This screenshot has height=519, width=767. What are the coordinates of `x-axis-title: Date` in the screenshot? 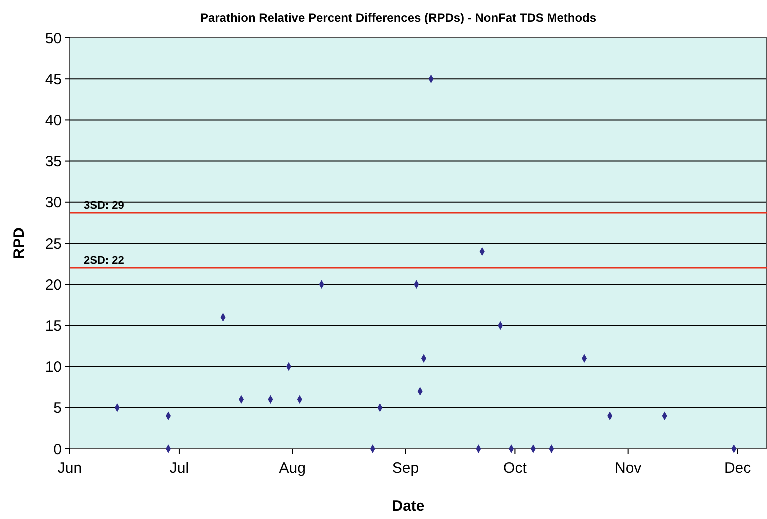 It's located at (408, 506).